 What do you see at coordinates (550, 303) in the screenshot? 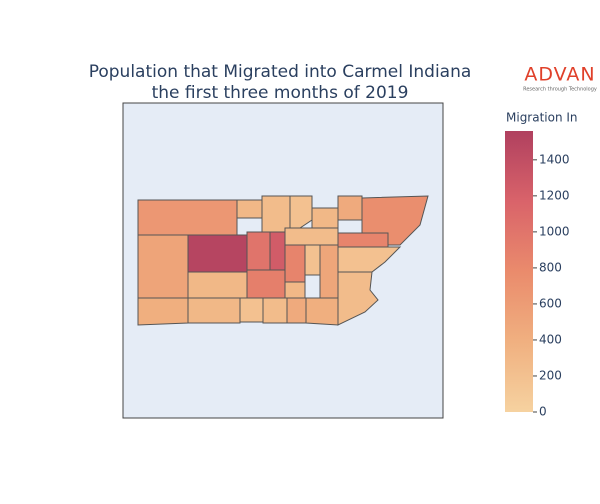
I see `colorbar-tick-label: 600` at bounding box center [550, 303].